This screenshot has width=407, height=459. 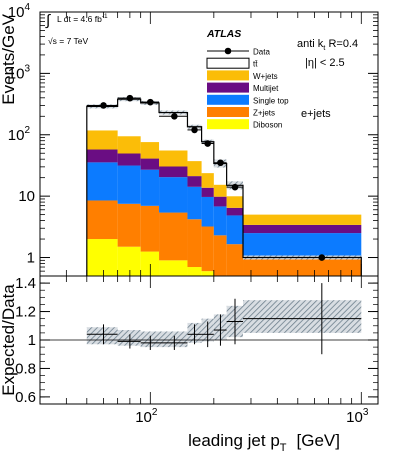 I want to click on ratio-points, so click(x=224, y=319).